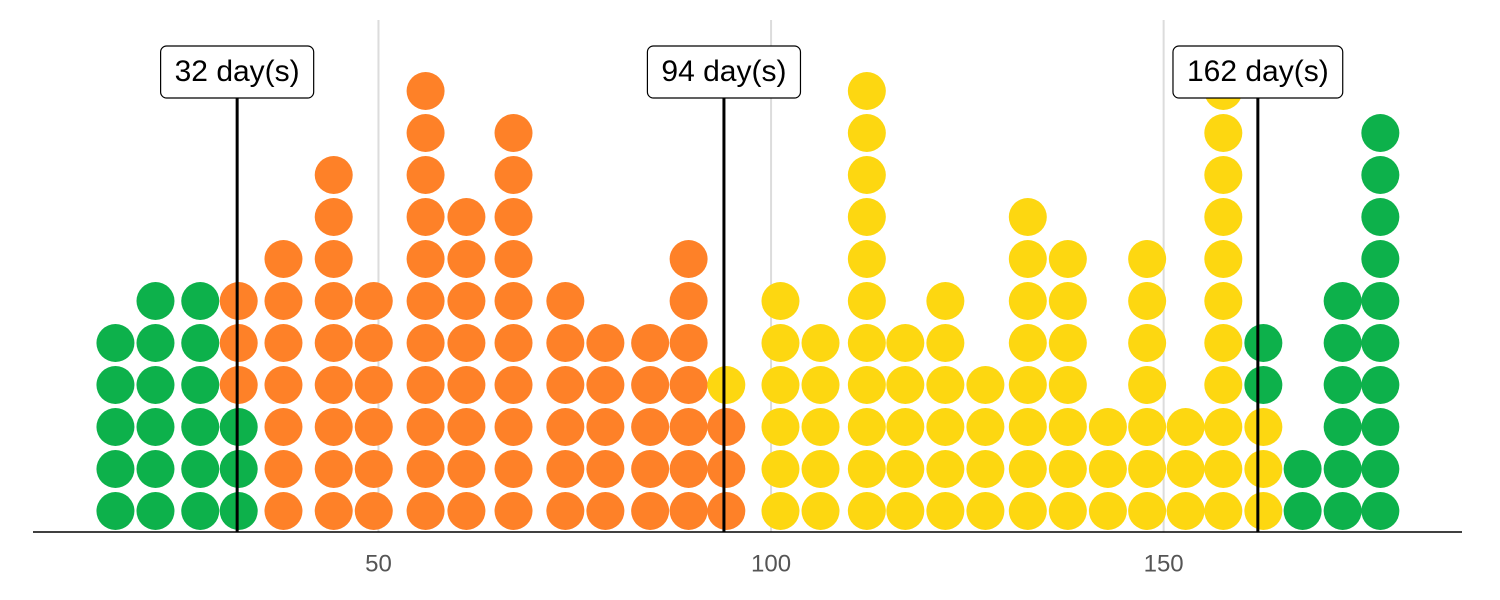  I want to click on x-axis: 50 100 150, so click(747, 554).